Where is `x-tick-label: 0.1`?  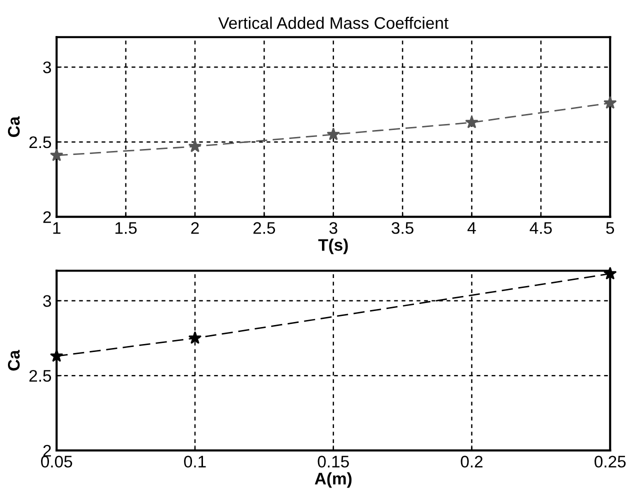
x-tick-label: 0.1 is located at coordinates (195, 462).